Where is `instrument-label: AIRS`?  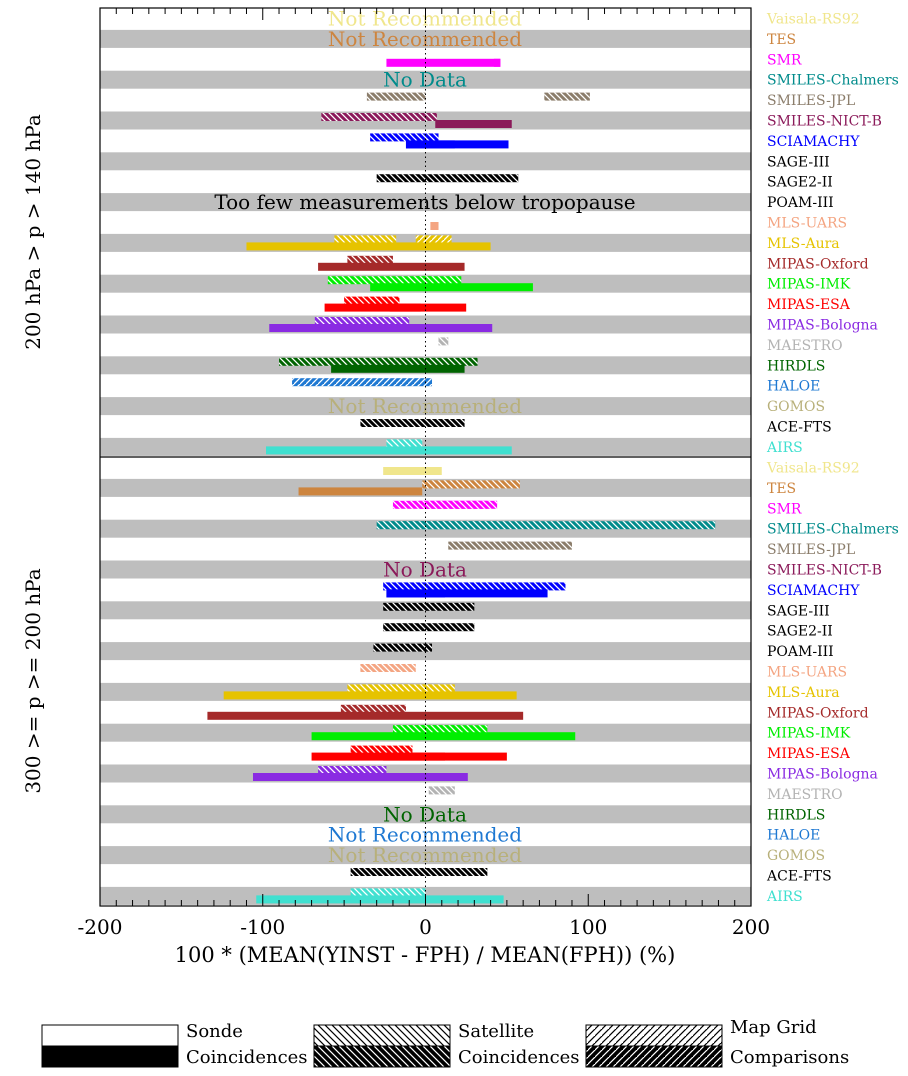
instrument-label: AIRS is located at coordinates (784, 897).